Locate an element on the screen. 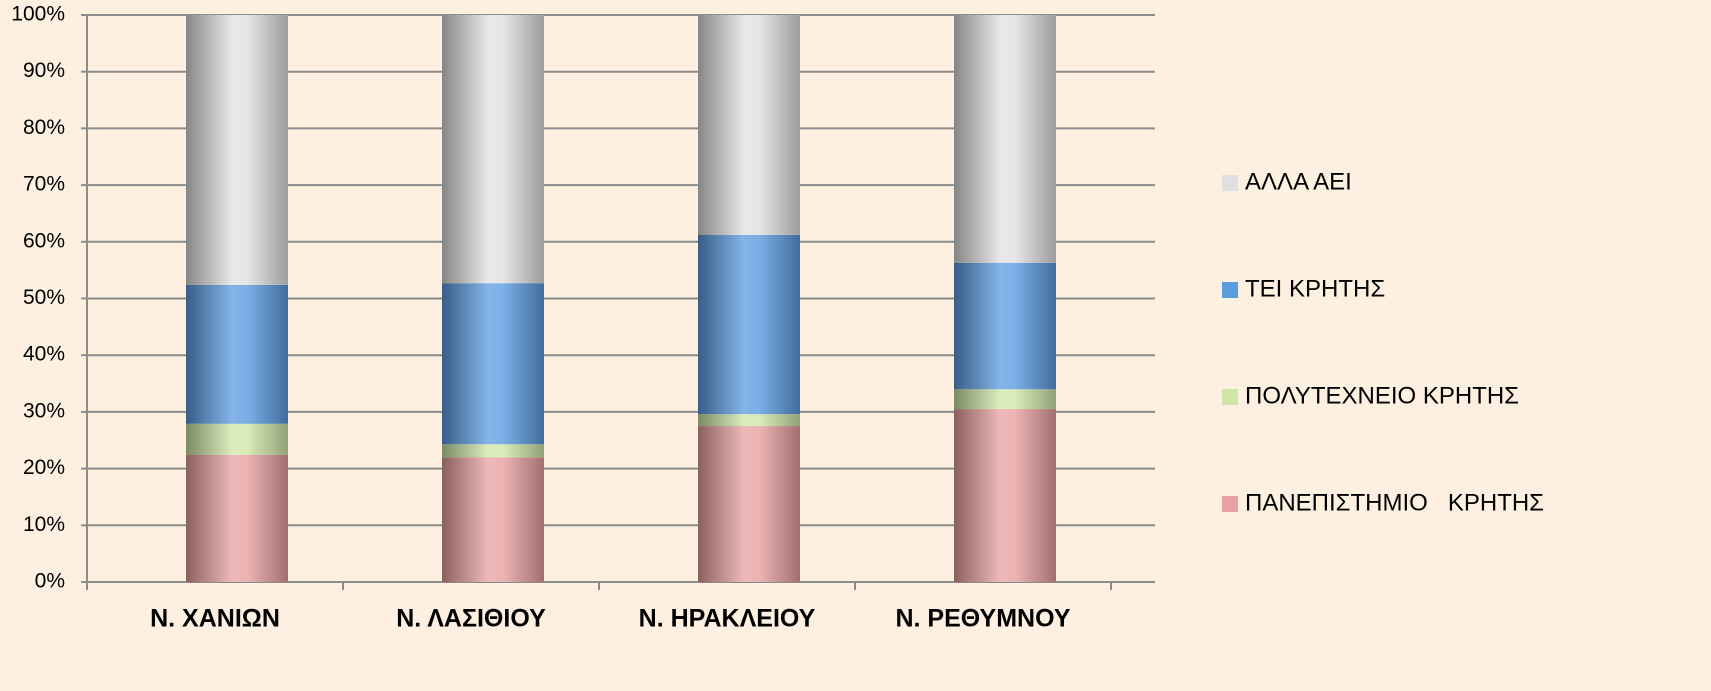 The image size is (1711, 691). x-tick-label: Ν. ΗΡΑΚΛΕΙΟΥ is located at coordinates (727, 619).